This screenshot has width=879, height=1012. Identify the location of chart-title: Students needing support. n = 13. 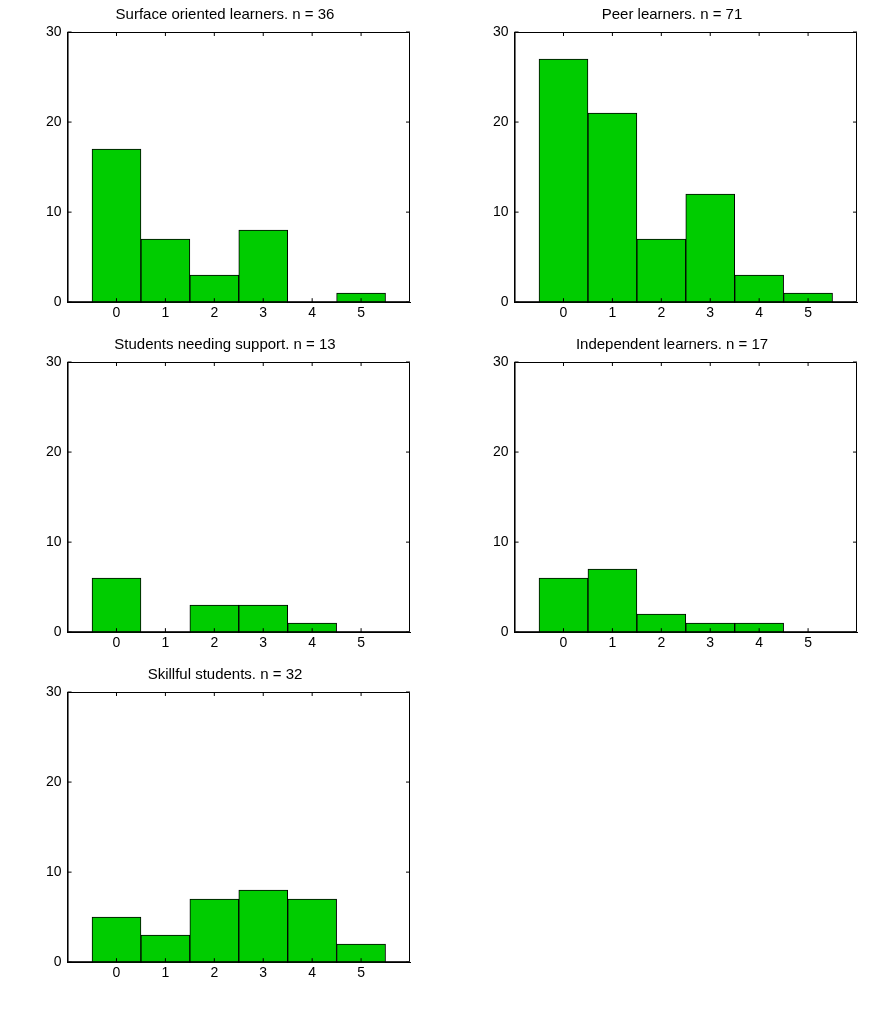
(225, 344).